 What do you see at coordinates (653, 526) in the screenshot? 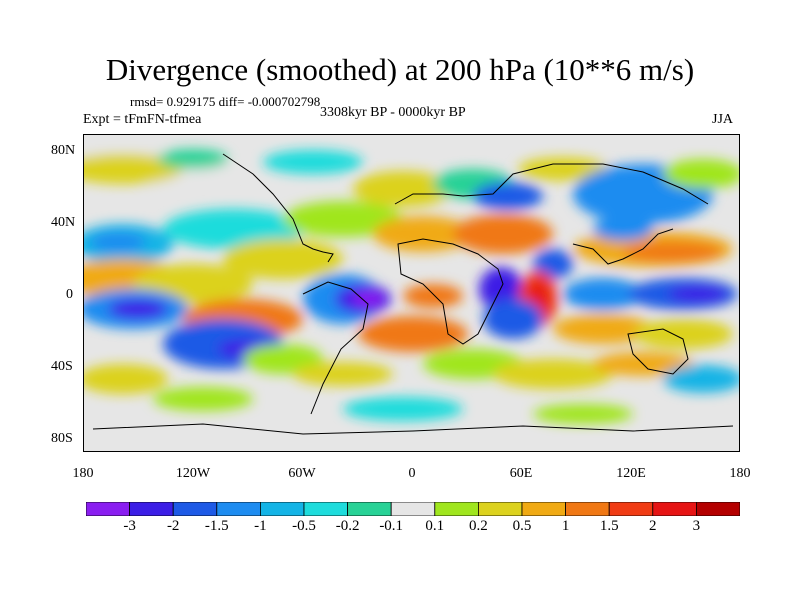
I see `colorbar-level-label: 2` at bounding box center [653, 526].